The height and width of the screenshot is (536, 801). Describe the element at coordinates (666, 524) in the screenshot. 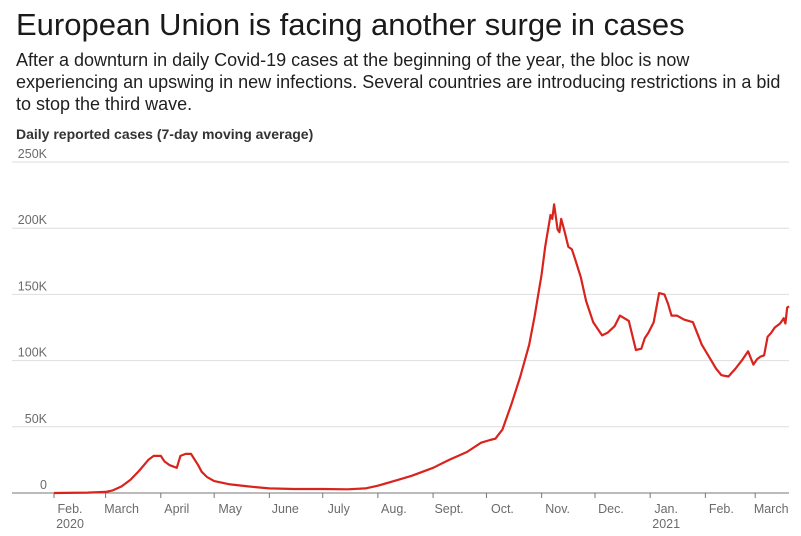

I see `x-tick-year-11: 2021` at that location.